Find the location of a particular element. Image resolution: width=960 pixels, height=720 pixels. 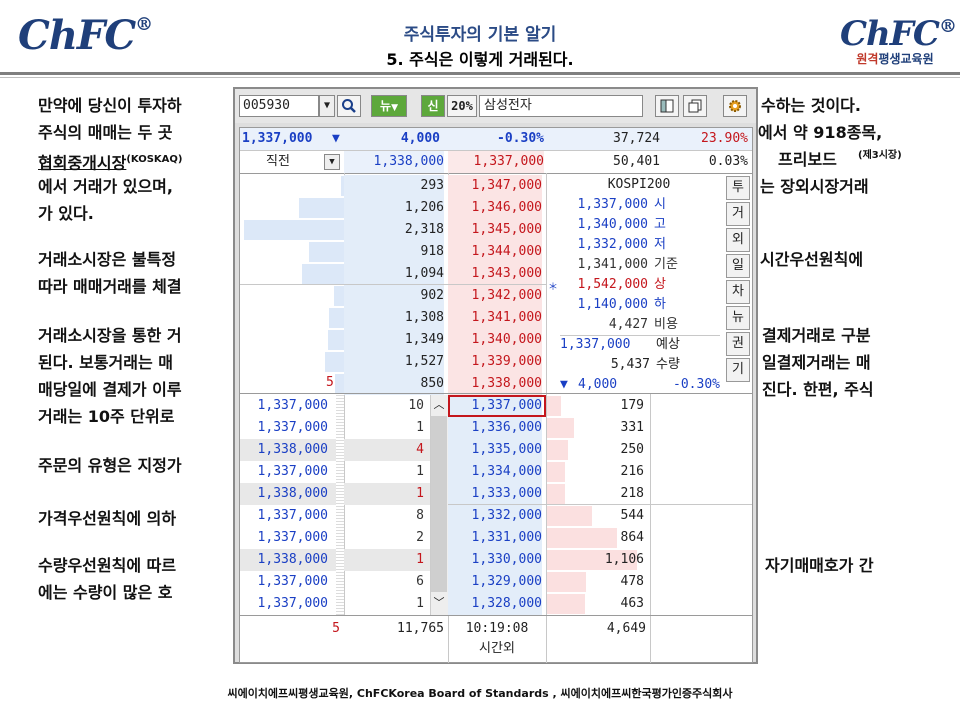

ask-row: 293 1,347,000 is located at coordinates (393, 186).